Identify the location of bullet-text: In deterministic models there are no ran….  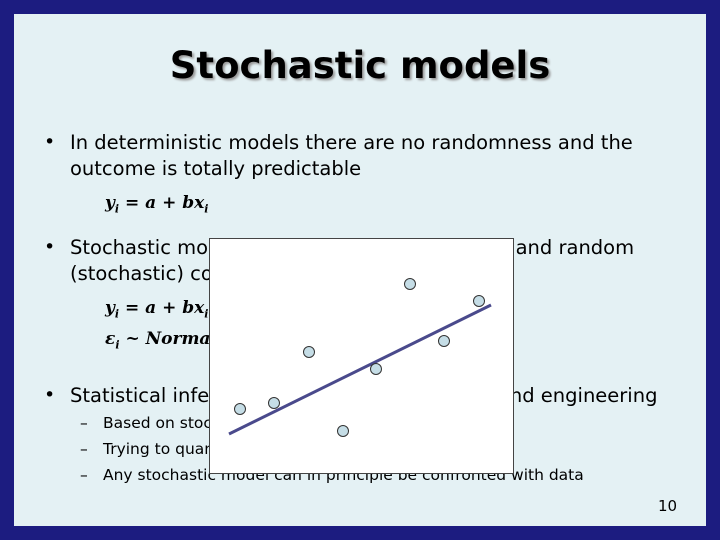
(351, 142).